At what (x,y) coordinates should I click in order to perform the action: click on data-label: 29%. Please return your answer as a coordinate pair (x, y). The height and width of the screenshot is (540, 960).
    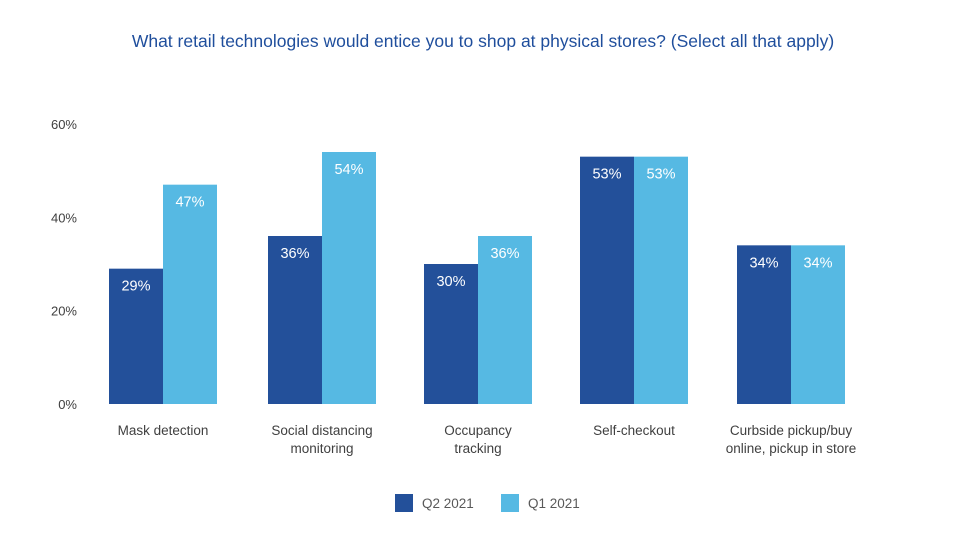
    Looking at the image, I should click on (135, 287).